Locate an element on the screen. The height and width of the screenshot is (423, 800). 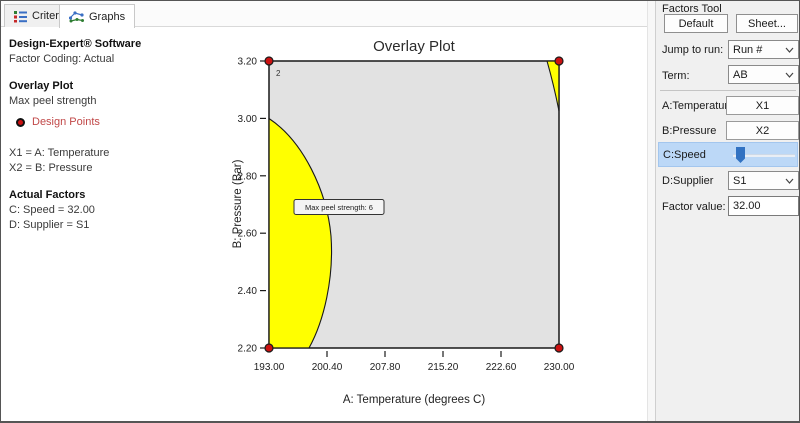
svg-text: 2.20 is located at coordinates (248, 349).